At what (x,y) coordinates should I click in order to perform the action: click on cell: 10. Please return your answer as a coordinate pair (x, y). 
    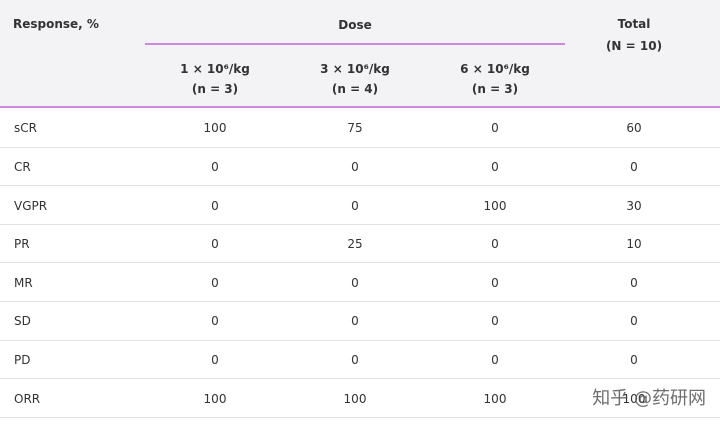
    Looking at the image, I should click on (634, 244).